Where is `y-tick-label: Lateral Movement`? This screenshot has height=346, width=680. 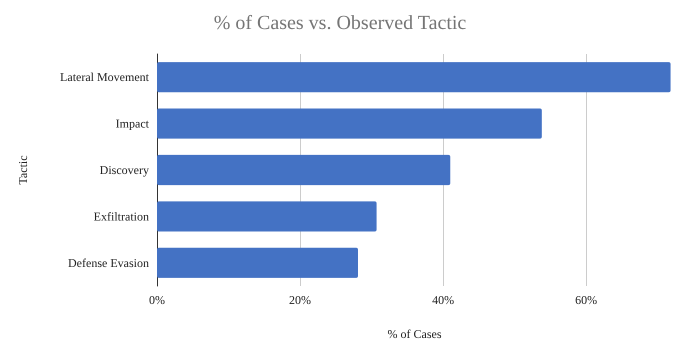
y-tick-label: Lateral Movement is located at coordinates (105, 77).